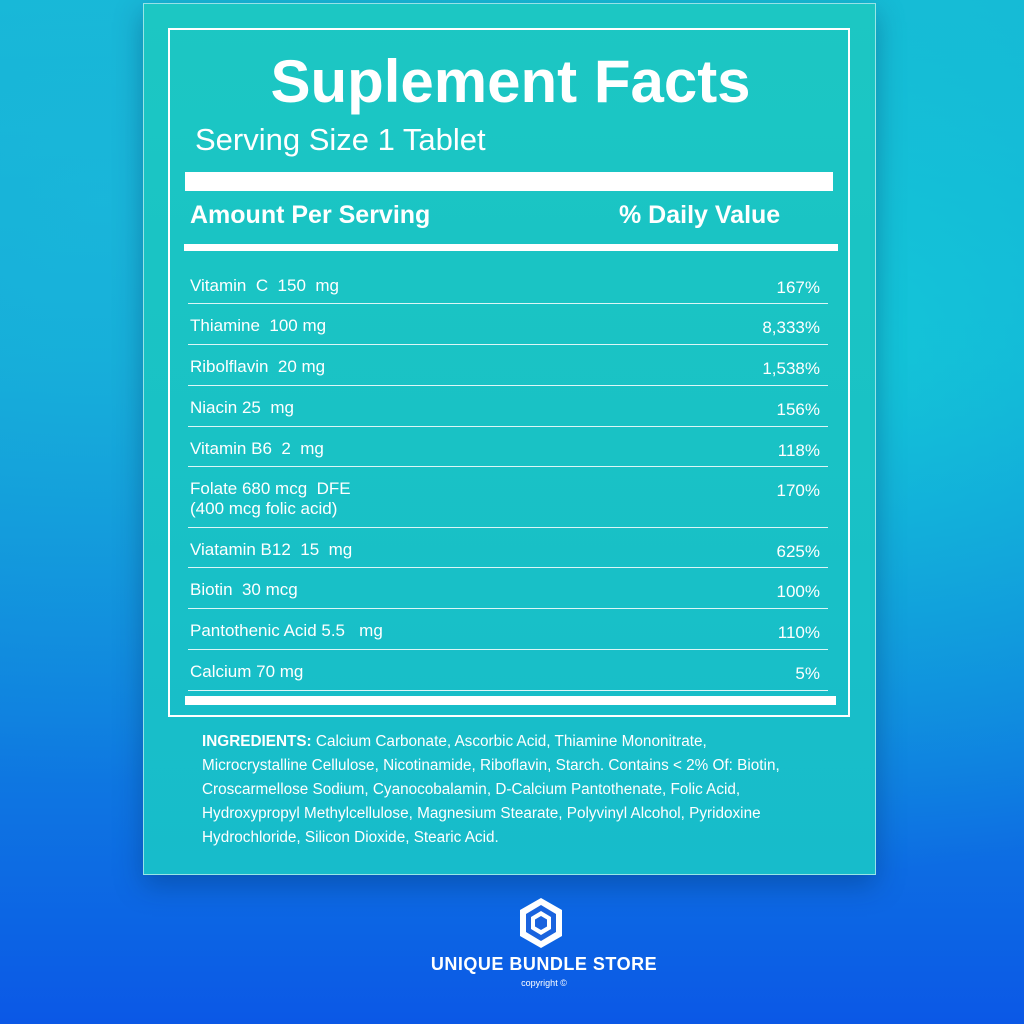  Describe the element at coordinates (798, 450) in the screenshot. I see `nutrient-daily-value: 118%` at that location.